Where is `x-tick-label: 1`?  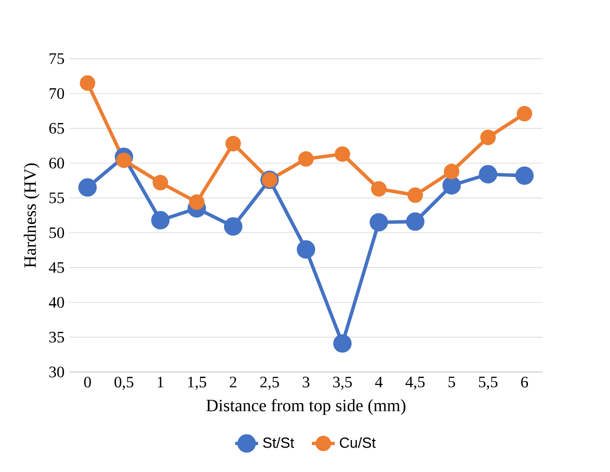 x-tick-label: 1 is located at coordinates (161, 382).